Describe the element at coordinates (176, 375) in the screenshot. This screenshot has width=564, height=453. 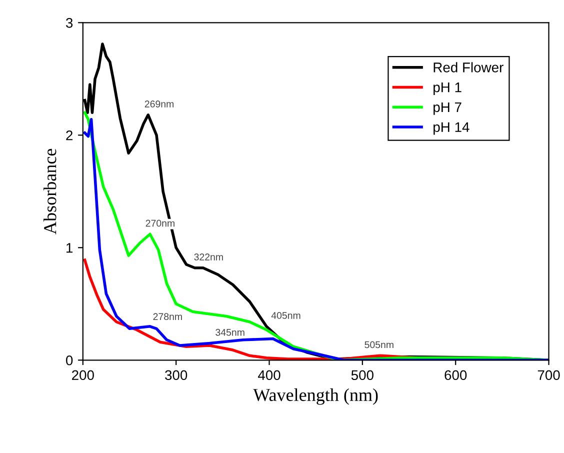
I see `x-tick-label: 300` at that location.